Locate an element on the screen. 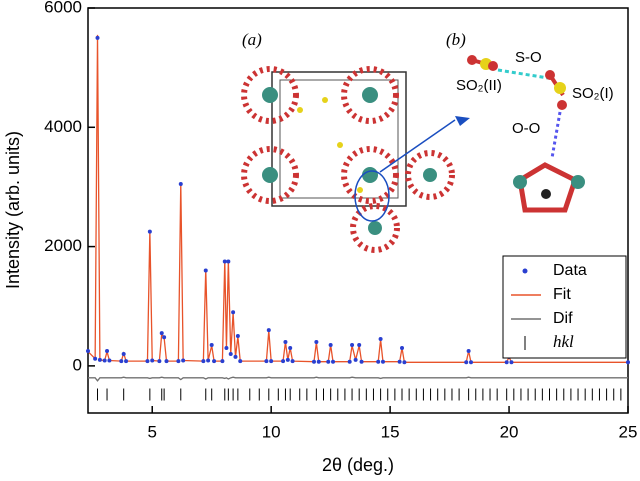  inset-b is located at coordinates (526, 134).